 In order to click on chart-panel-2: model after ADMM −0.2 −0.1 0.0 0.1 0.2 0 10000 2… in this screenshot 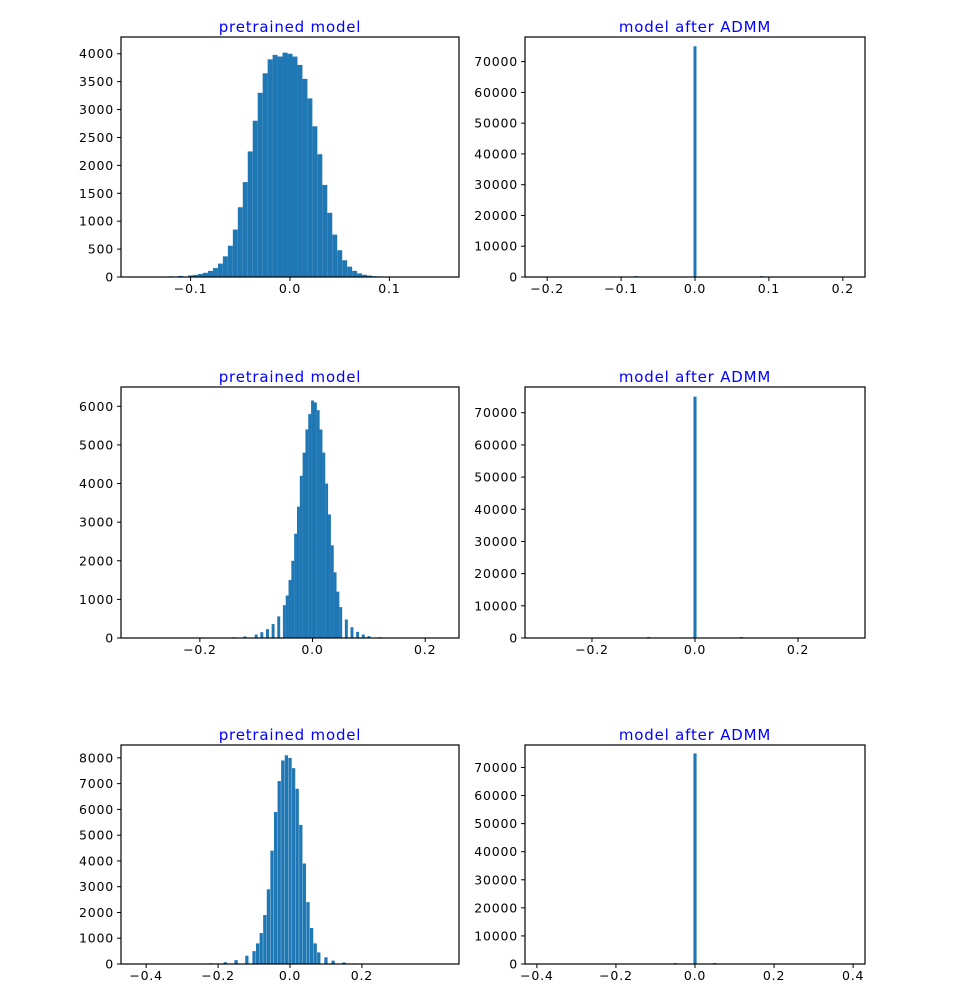, I will do `click(670, 157)`.